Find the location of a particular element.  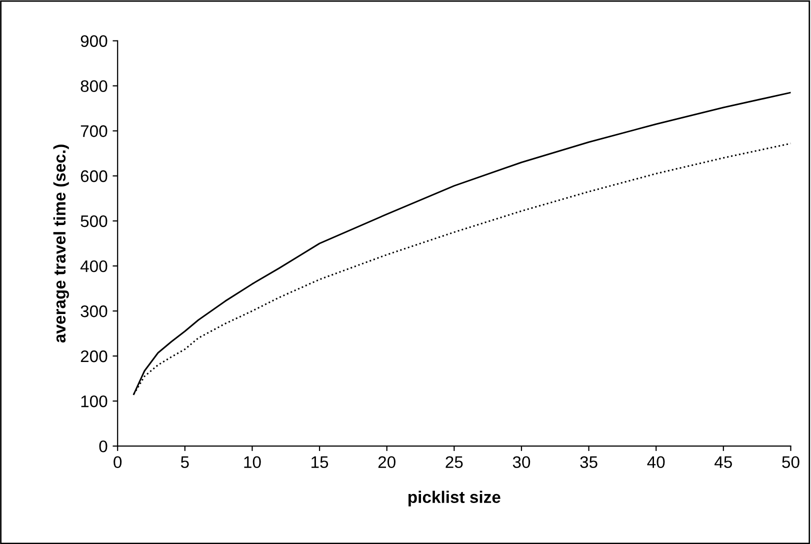

x-tick-label: 5 is located at coordinates (184, 462).